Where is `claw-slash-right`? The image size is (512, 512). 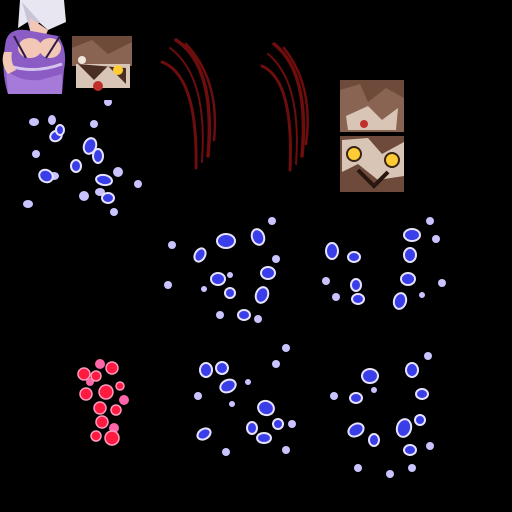
claw-slash-right is located at coordinates (288, 108).